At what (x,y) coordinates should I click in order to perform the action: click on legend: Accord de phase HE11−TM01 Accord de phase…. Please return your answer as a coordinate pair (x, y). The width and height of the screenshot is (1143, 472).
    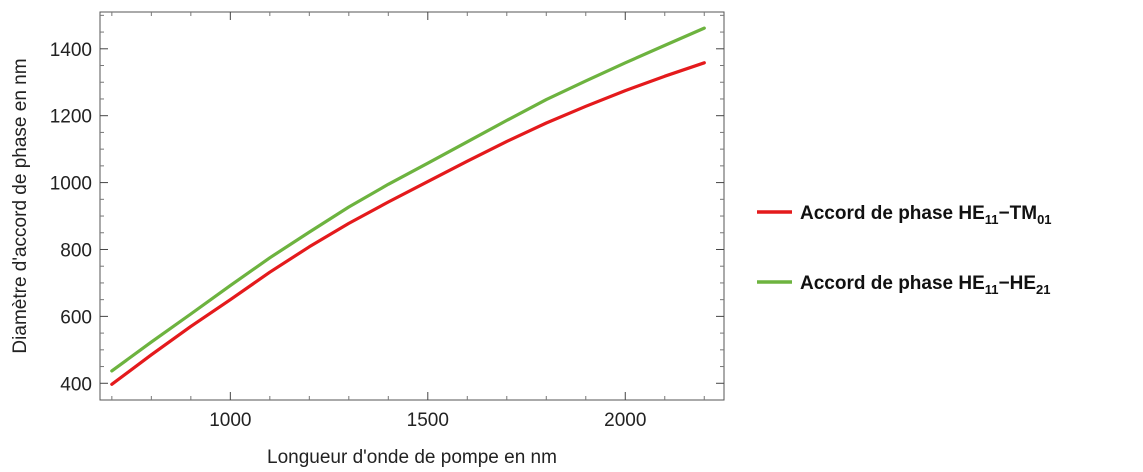
    Looking at the image, I should click on (904, 250).